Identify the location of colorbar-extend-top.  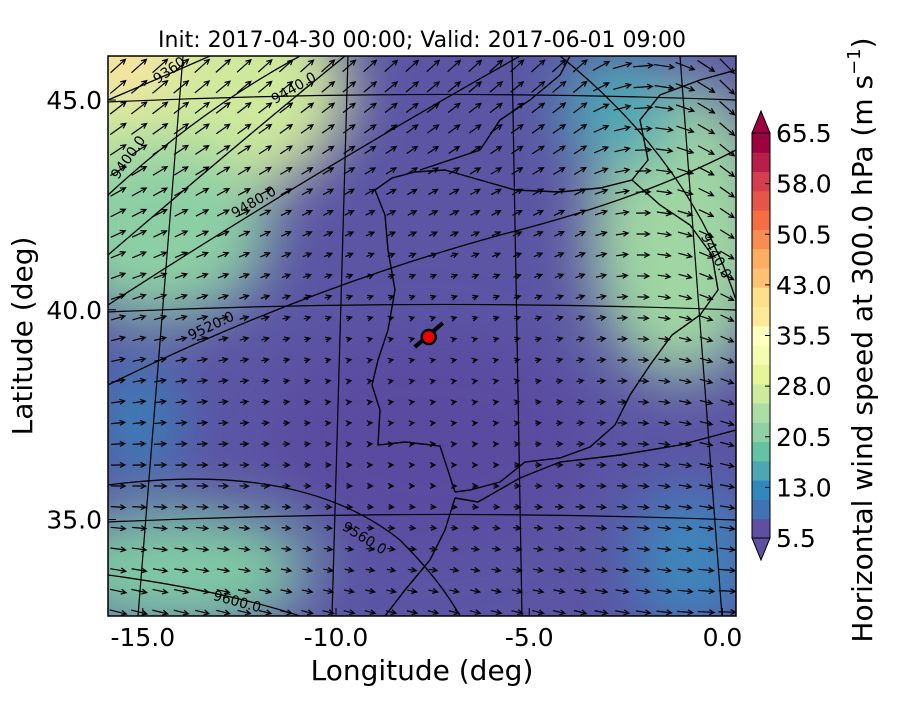
(761, 121).